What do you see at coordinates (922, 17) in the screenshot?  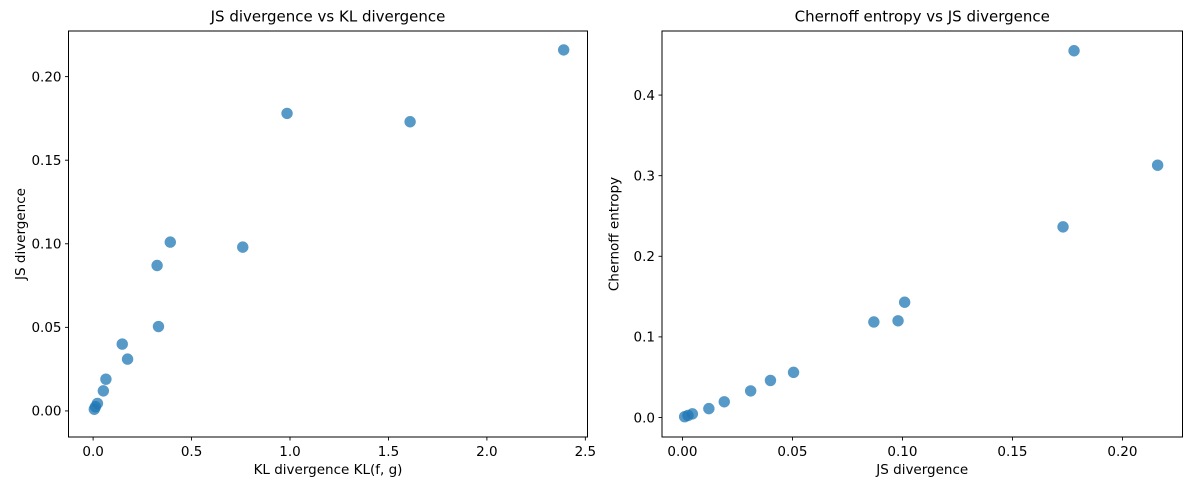 I see `right-plot-title: Chernoff entropy vs JS divergence` at bounding box center [922, 17].